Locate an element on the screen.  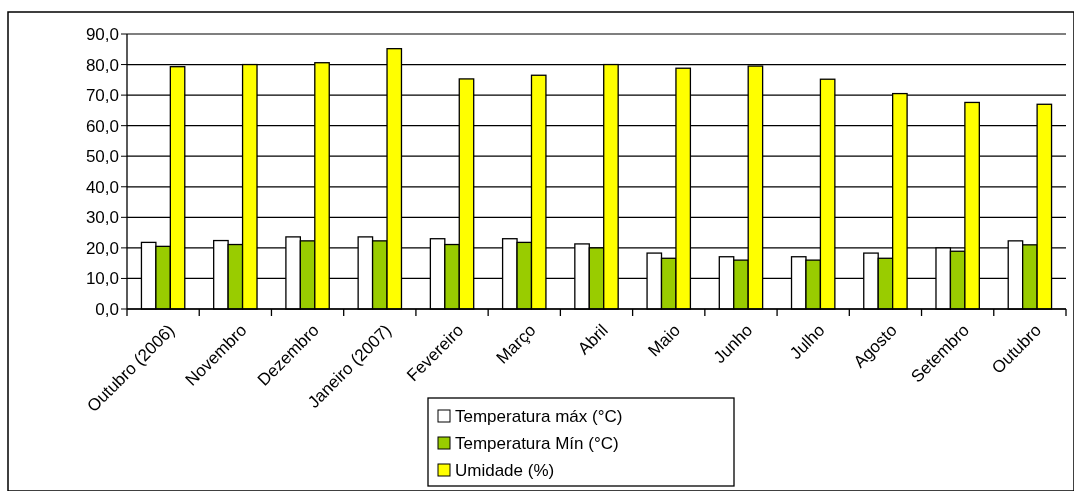
y-tick-label: 60,0 is located at coordinates (102, 126).